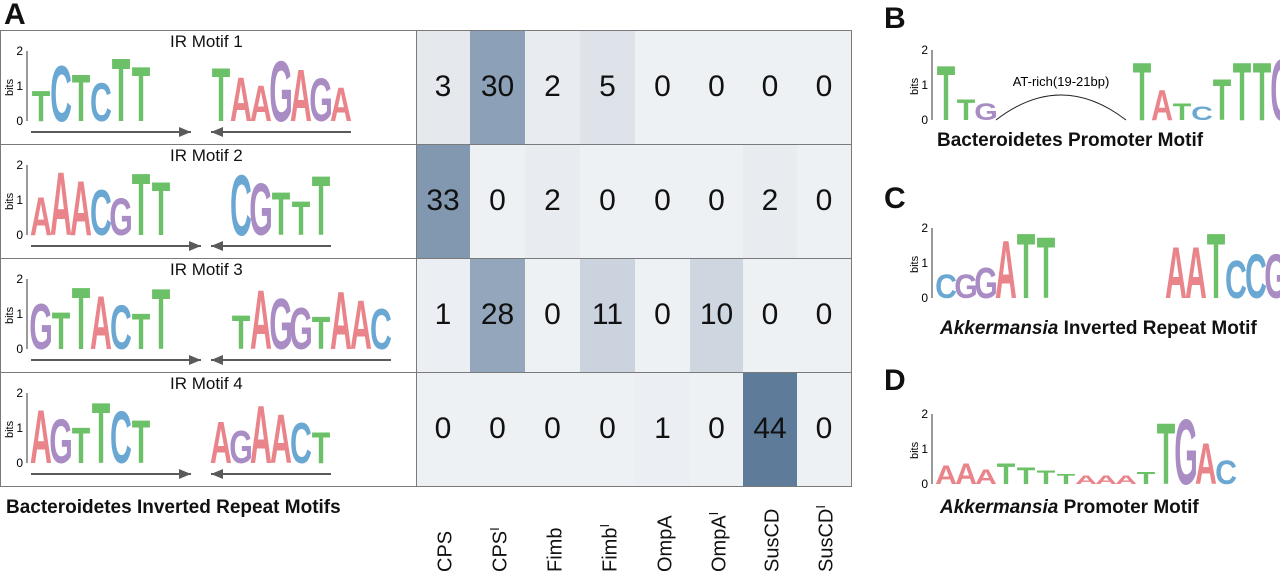 The image size is (1280, 578). What do you see at coordinates (443, 201) in the screenshot?
I see `count-cell: 33` at bounding box center [443, 201].